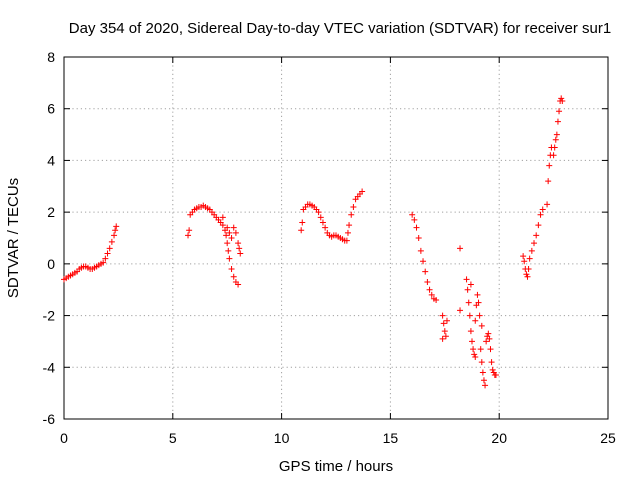  I want to click on y-tick-label: -6, so click(49, 419).